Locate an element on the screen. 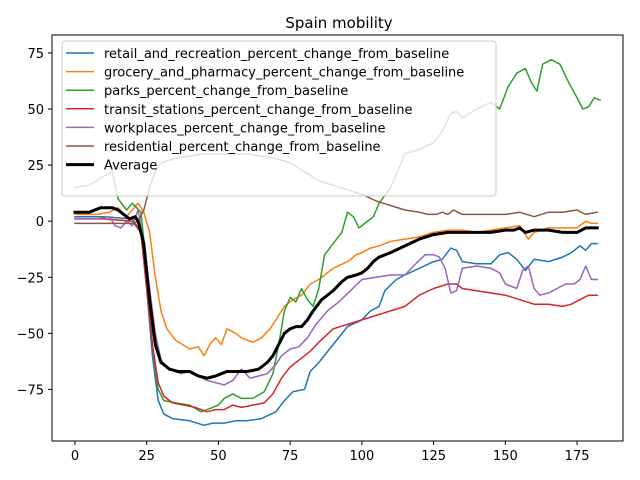 The height and width of the screenshot is (480, 640). legend-label-6: Average is located at coordinates (130, 166).